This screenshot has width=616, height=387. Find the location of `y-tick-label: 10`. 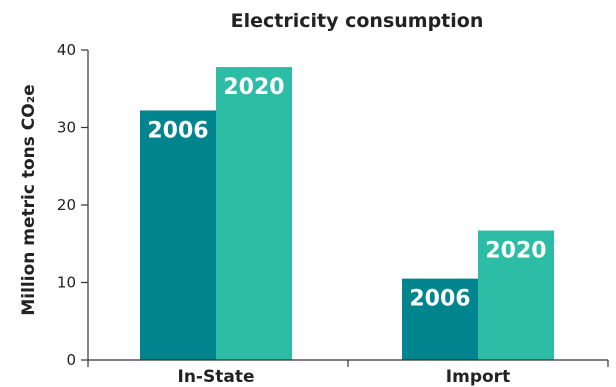

y-tick-label: 10 is located at coordinates (66, 283).